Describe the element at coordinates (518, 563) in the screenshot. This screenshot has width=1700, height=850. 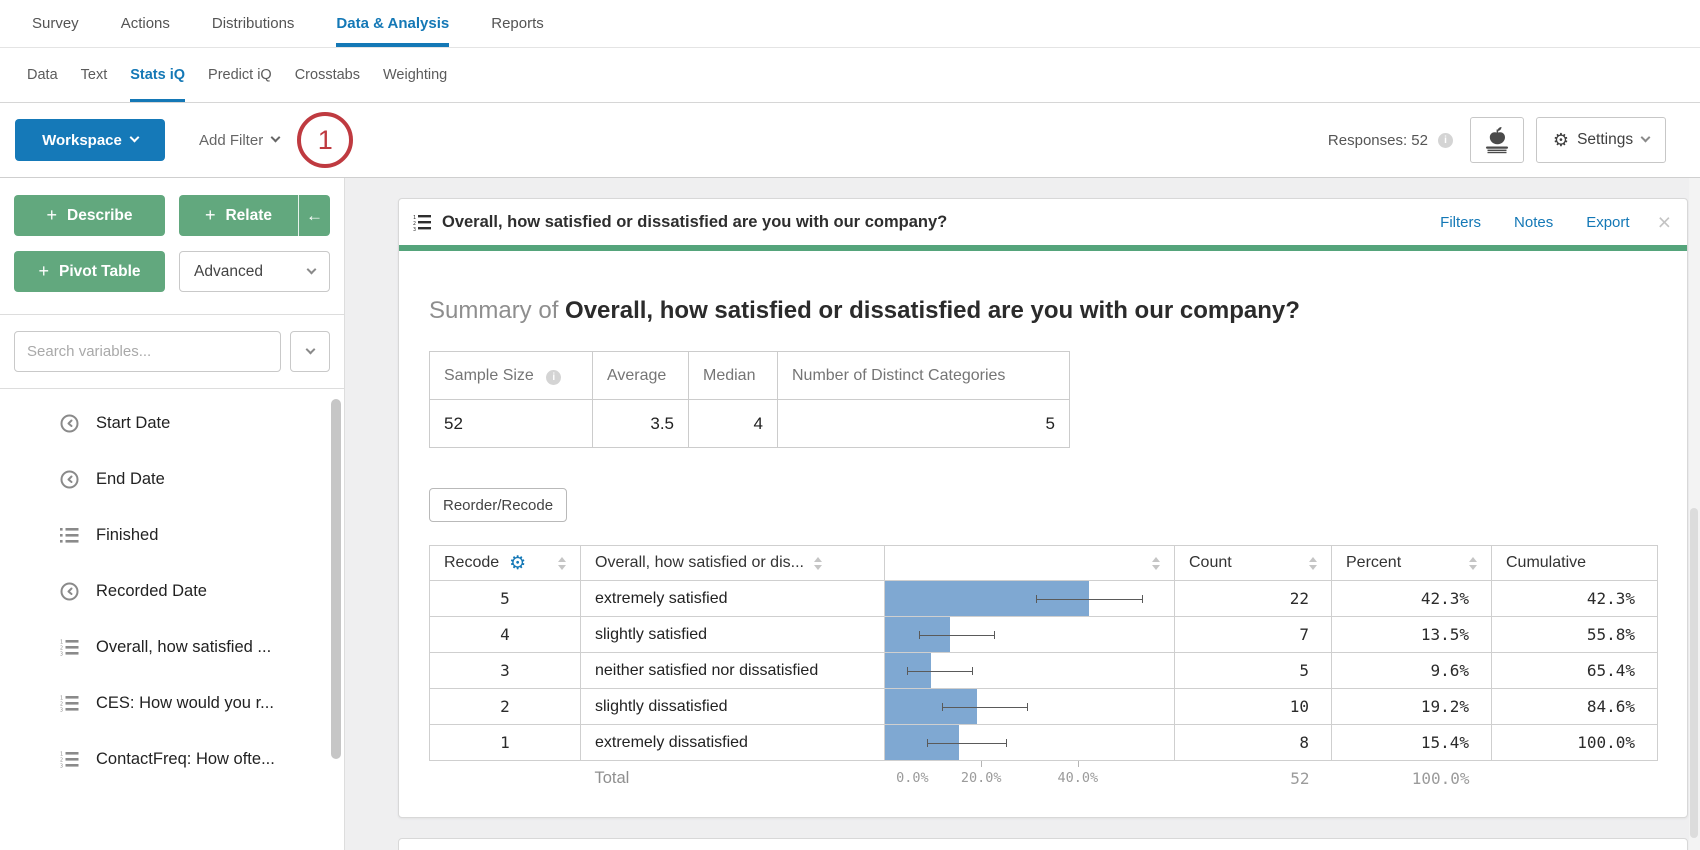
I see `recode-gear-icon: ⚙` at that location.